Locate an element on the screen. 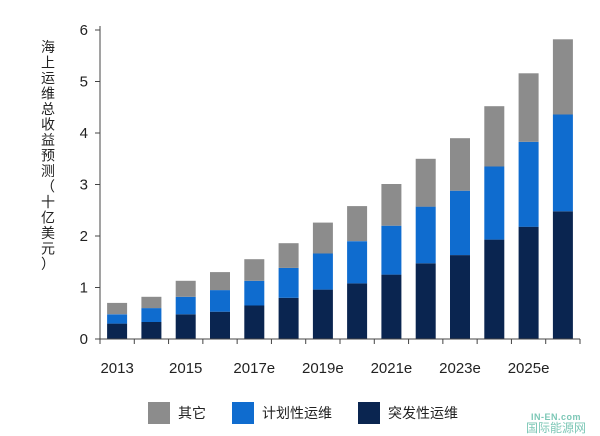 This screenshot has width=600, height=436. x-tick-label: 2013 is located at coordinates (116, 368).